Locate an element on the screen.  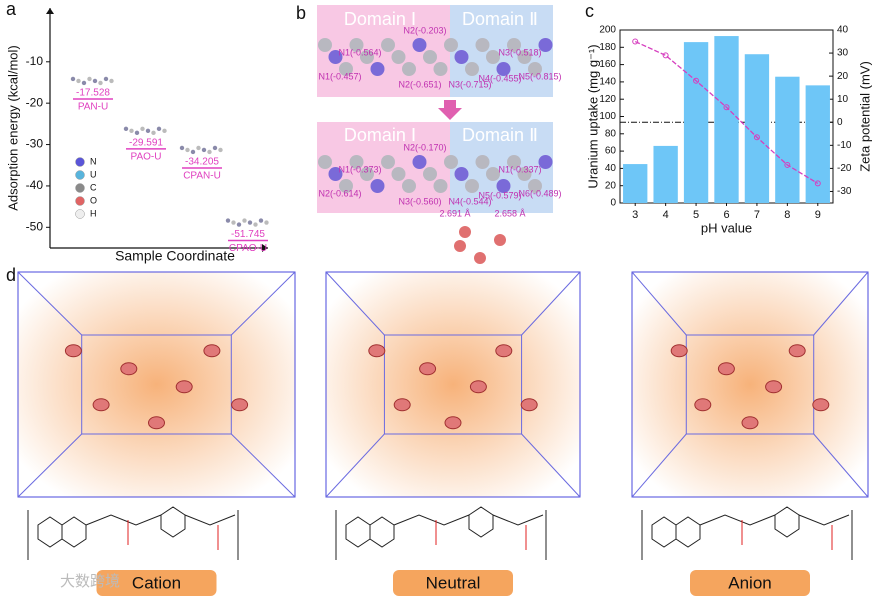
x-tick-label: 4 is located at coordinates (666, 215).